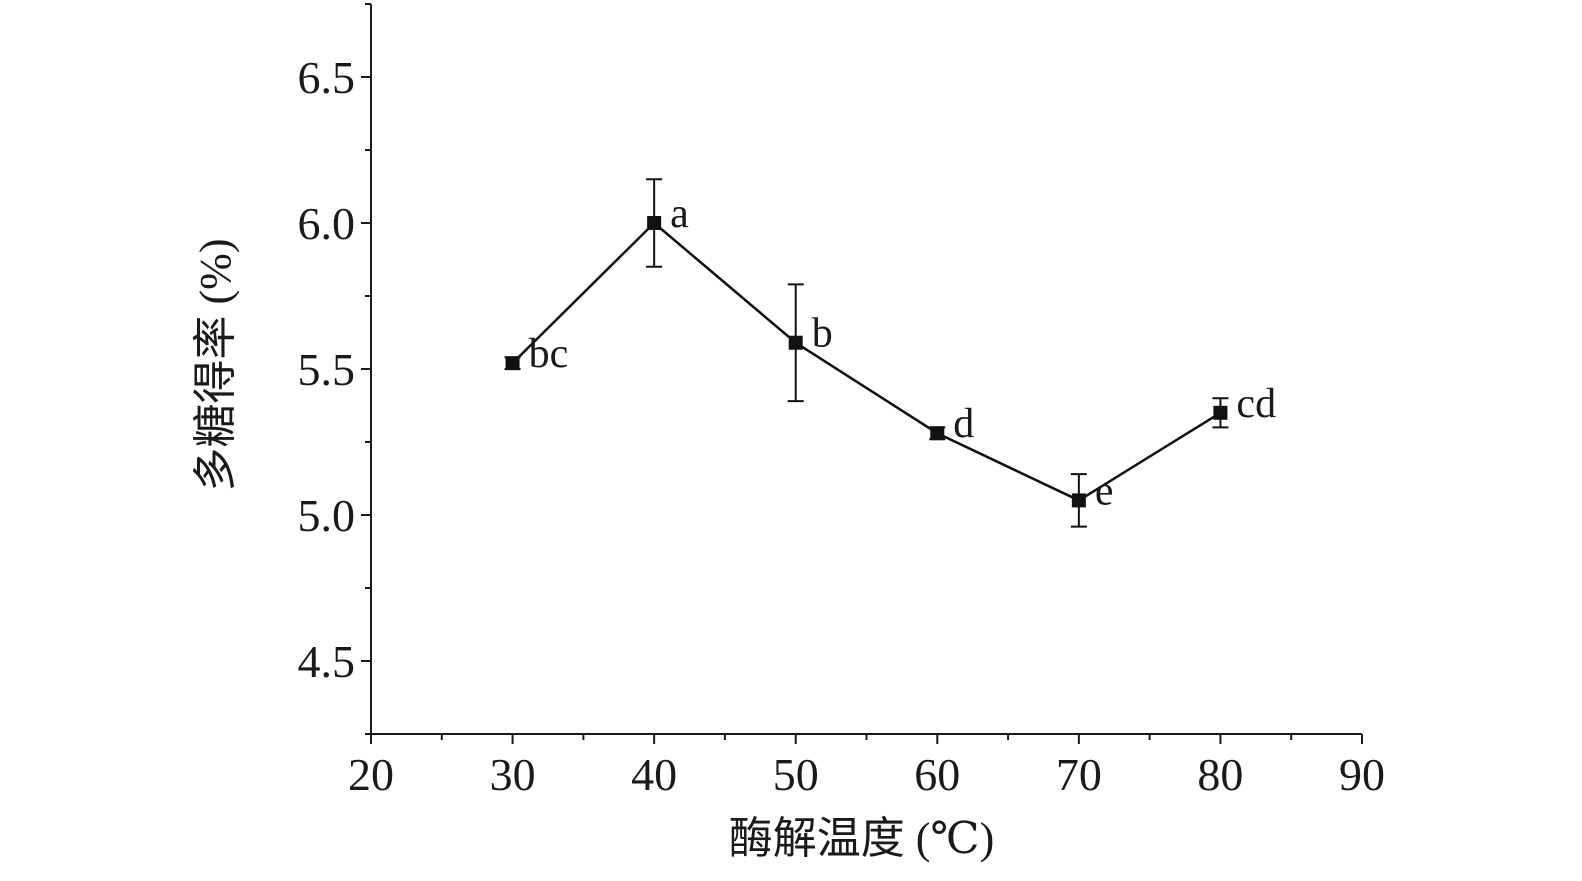 This screenshot has height=881, width=1582. Describe the element at coordinates (963, 424) in the screenshot. I see `significance-label: d` at that location.